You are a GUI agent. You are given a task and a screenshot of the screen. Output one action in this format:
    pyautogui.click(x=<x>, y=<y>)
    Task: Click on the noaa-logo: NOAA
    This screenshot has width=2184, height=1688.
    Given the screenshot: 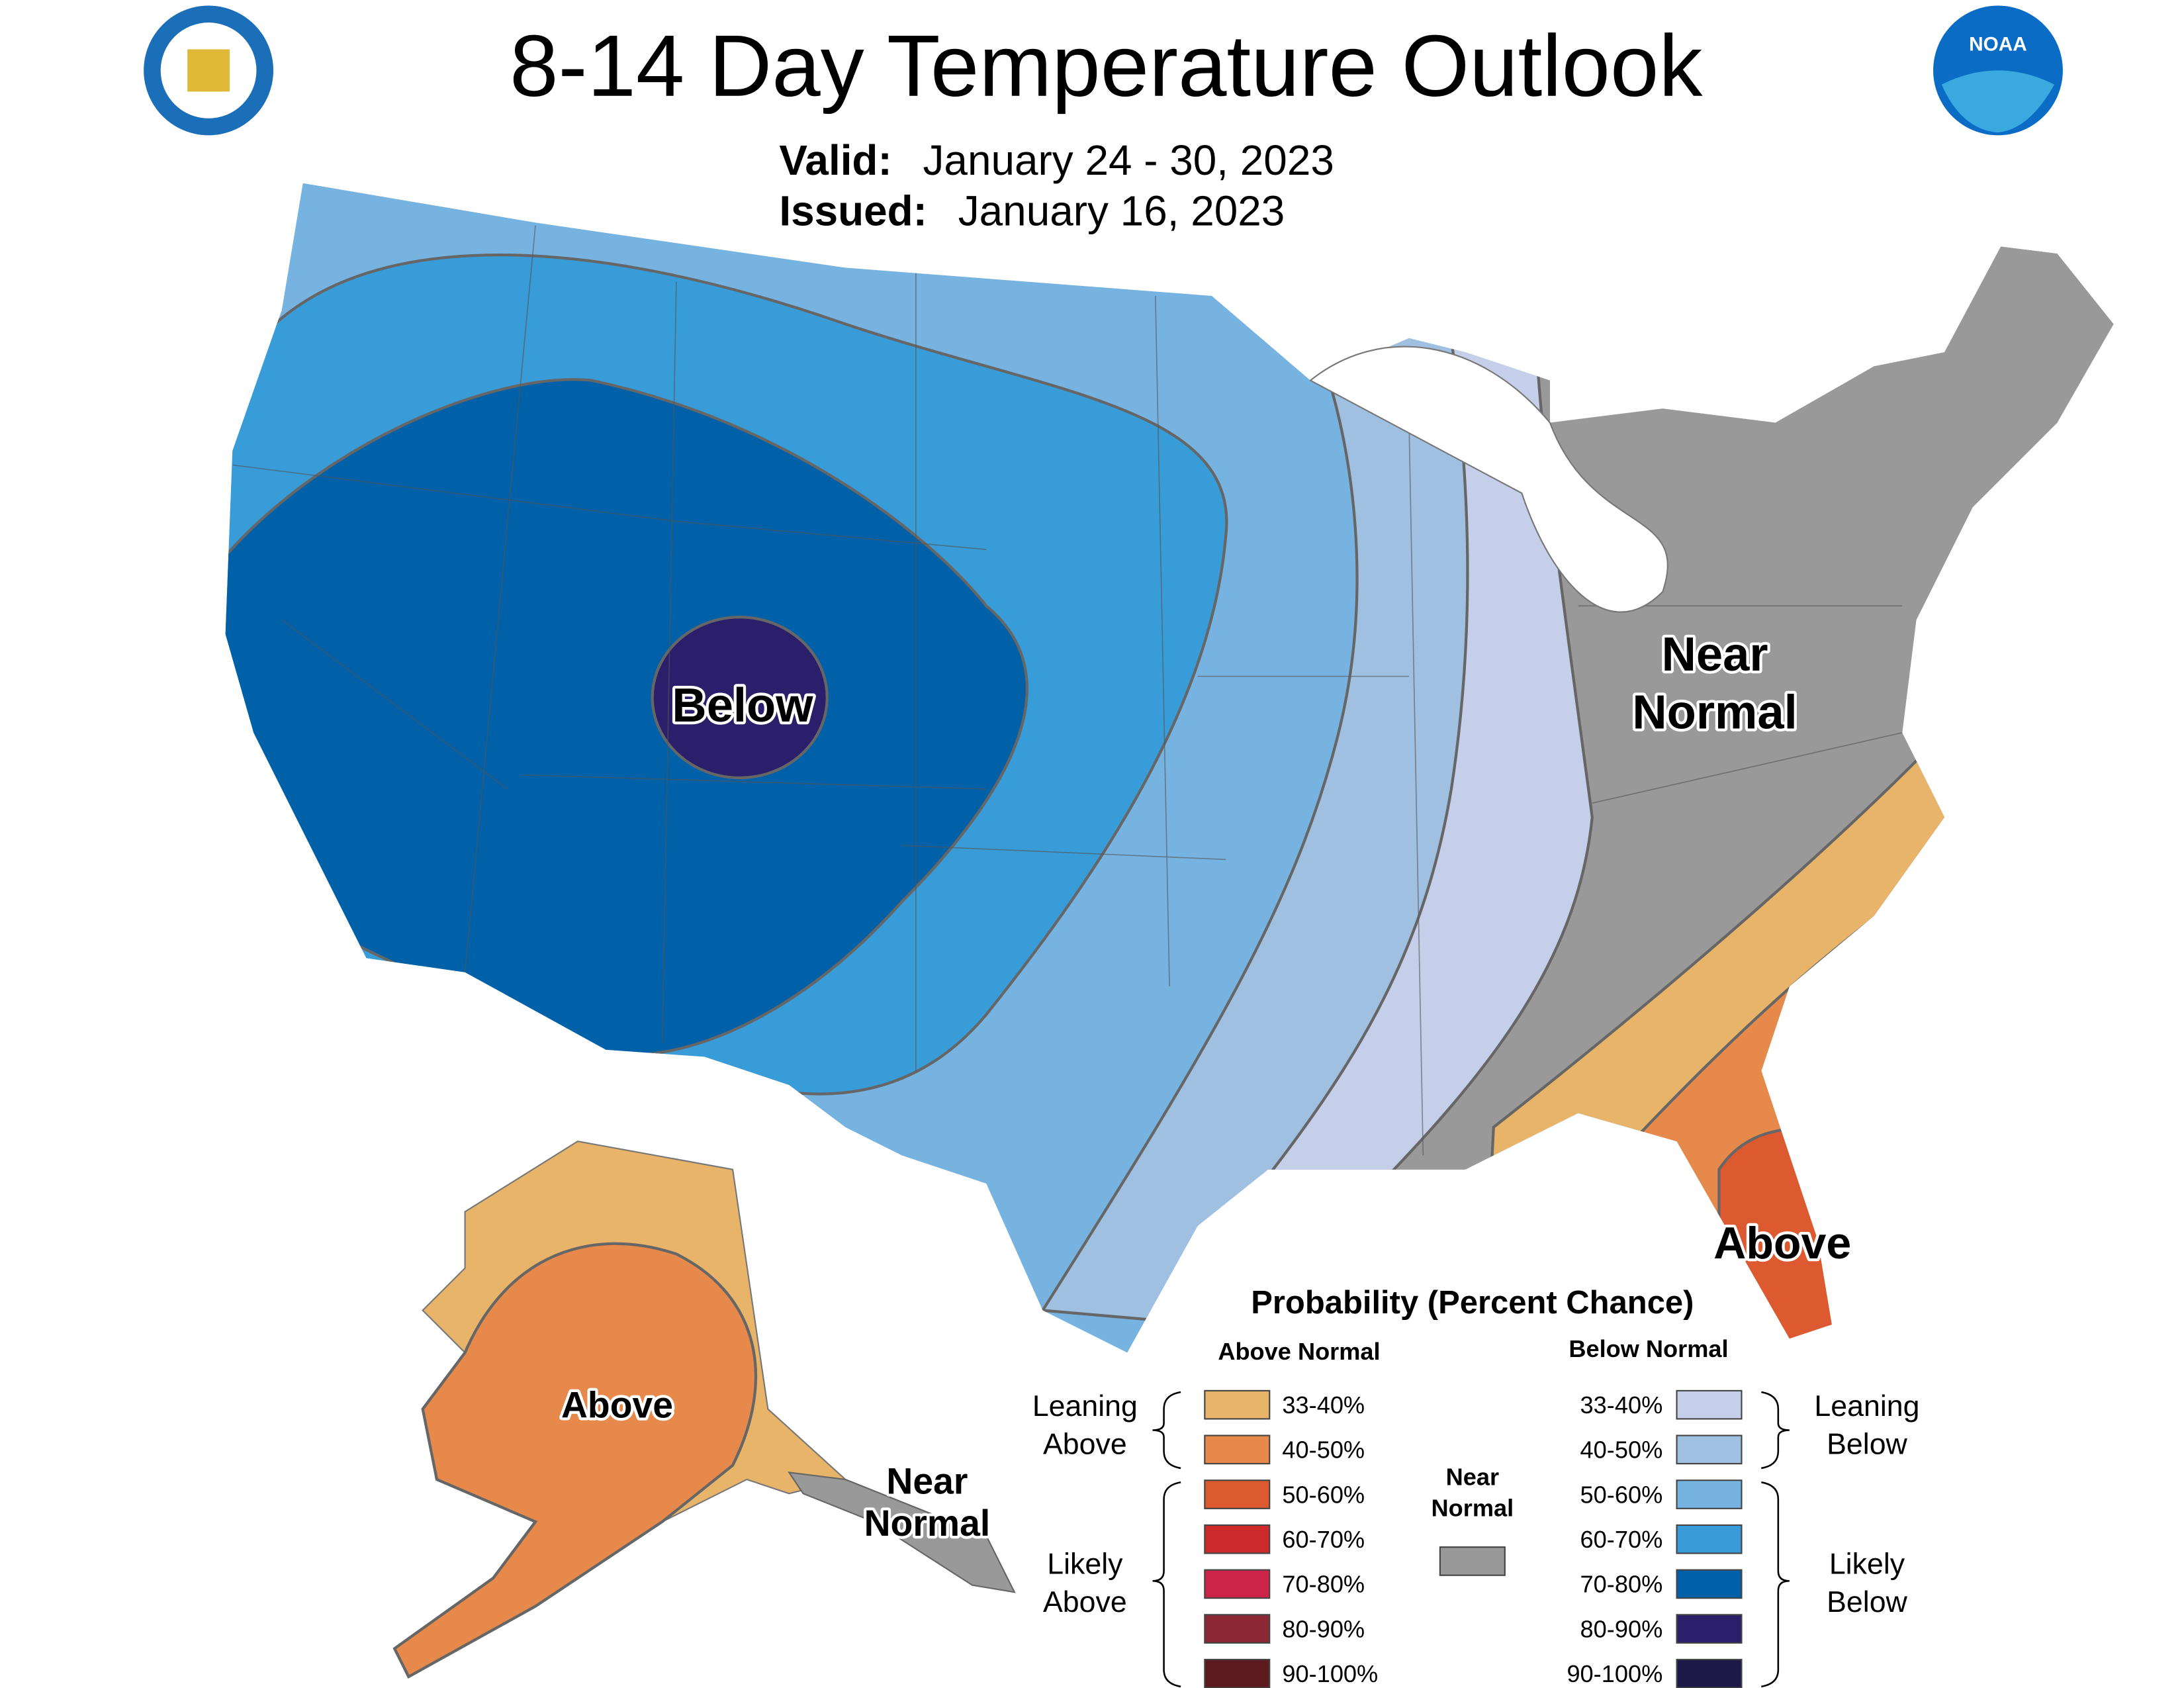 What is the action you would take?
    pyautogui.click(x=1998, y=70)
    